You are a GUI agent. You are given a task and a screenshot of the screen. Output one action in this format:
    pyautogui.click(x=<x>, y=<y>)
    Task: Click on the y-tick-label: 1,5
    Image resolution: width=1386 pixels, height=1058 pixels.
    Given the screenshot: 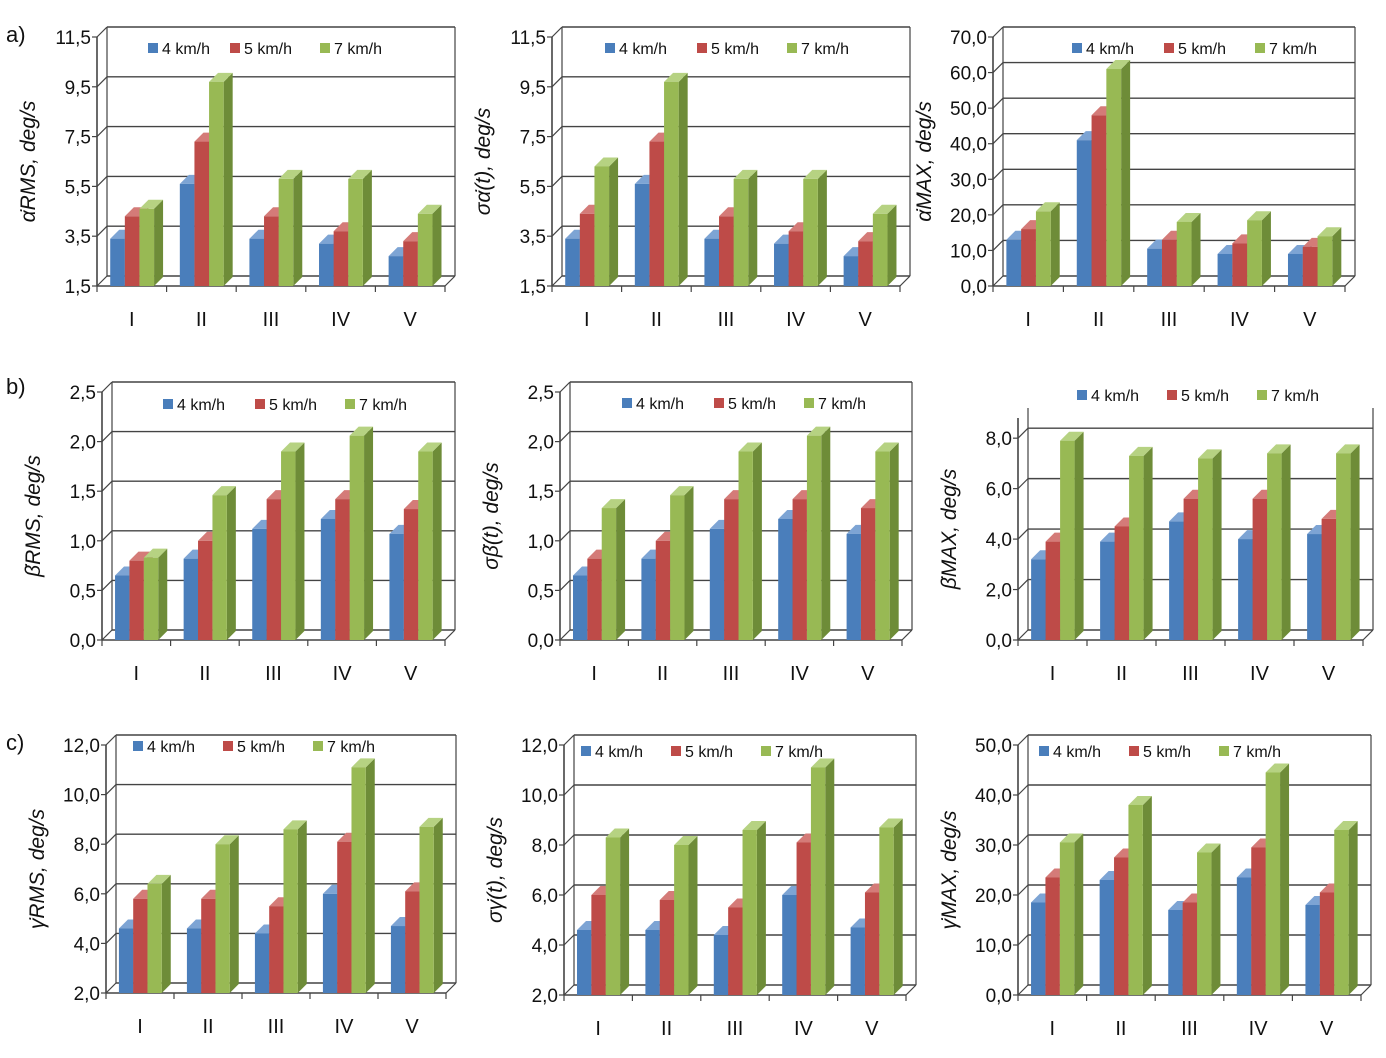 What is the action you would take?
    pyautogui.click(x=83, y=492)
    